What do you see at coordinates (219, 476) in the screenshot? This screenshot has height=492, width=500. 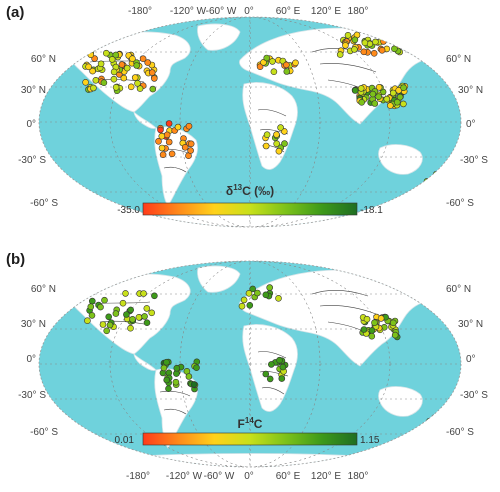 I see `lon-tick-bottom-3: -60° W` at bounding box center [219, 476].